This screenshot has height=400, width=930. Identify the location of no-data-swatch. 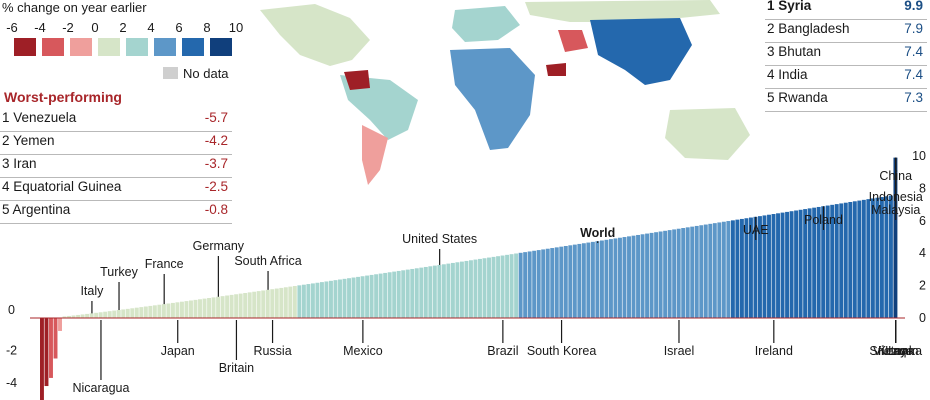
(170, 73).